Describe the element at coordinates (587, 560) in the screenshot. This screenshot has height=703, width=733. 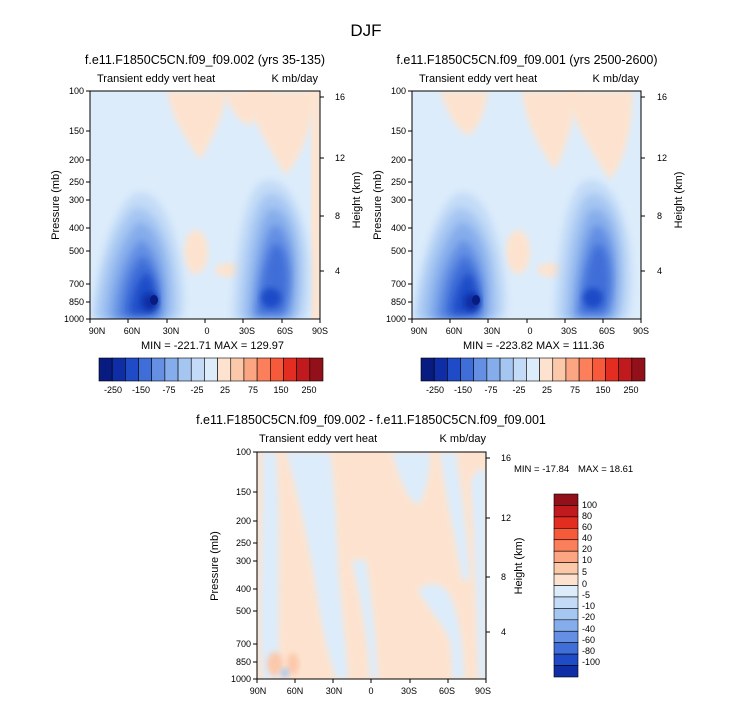
I see `colorbar-label: 10` at that location.